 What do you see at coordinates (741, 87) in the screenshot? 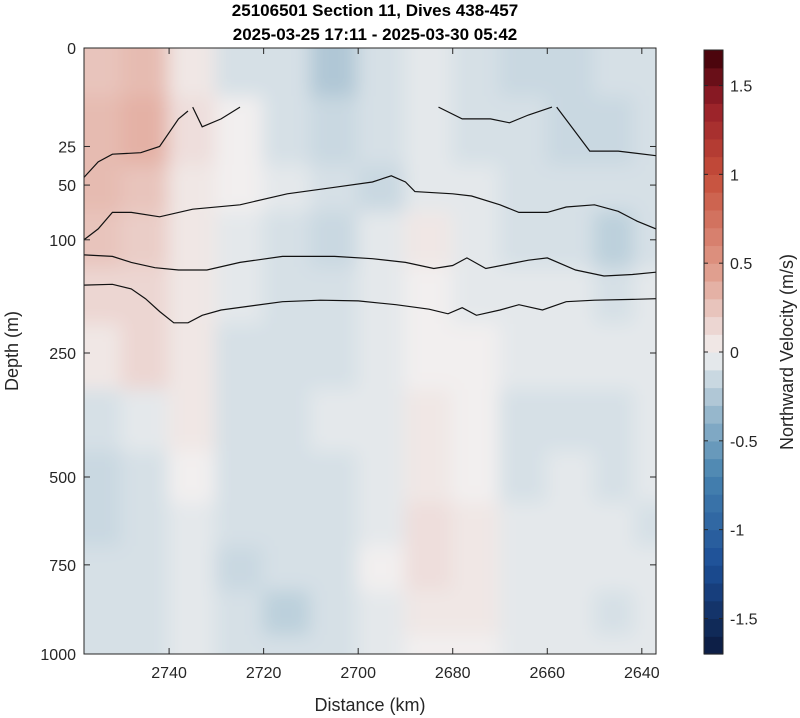
I see `colorbar-tick-label: 1.5` at bounding box center [741, 87].